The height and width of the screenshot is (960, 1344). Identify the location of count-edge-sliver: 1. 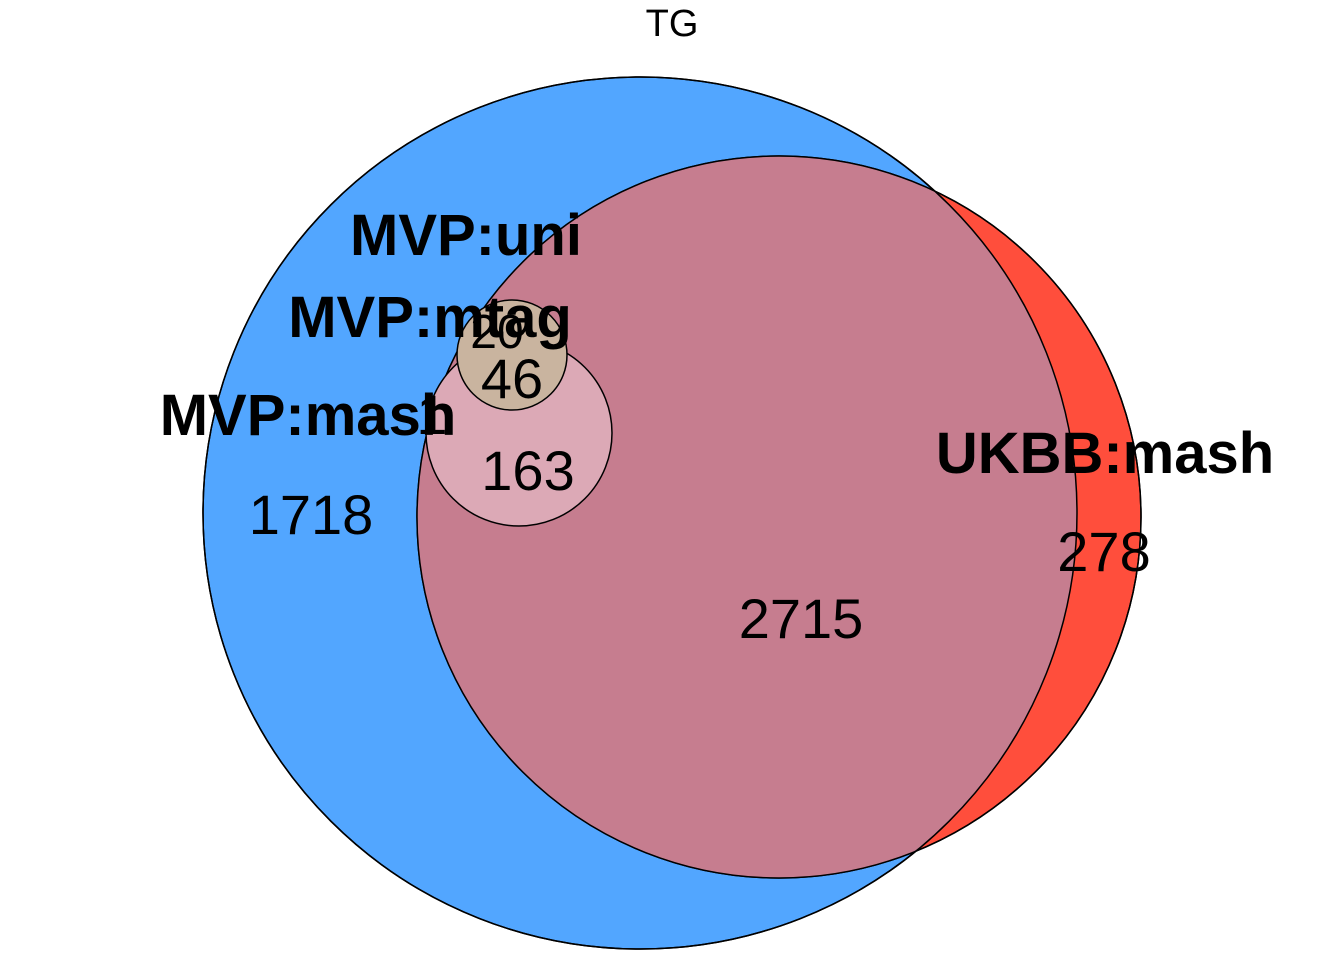
(431, 414).